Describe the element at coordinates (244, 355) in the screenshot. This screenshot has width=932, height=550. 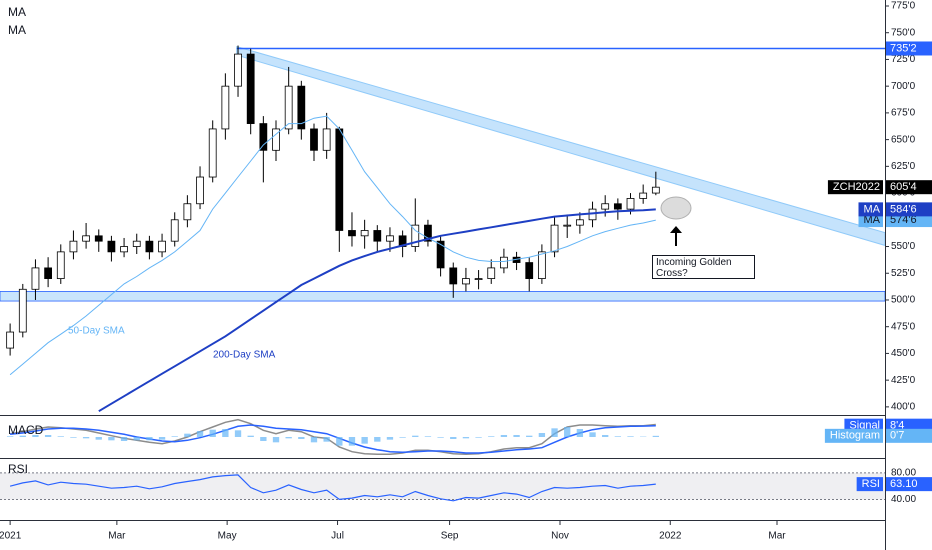
I see `sma-annotation: 200-Day SMA` at that location.